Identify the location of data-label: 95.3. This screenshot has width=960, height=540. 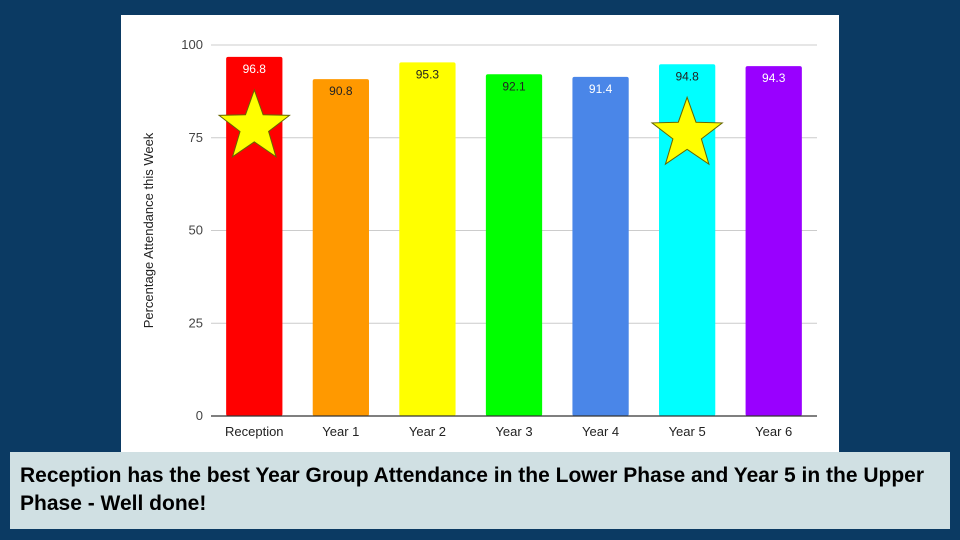
(428, 74).